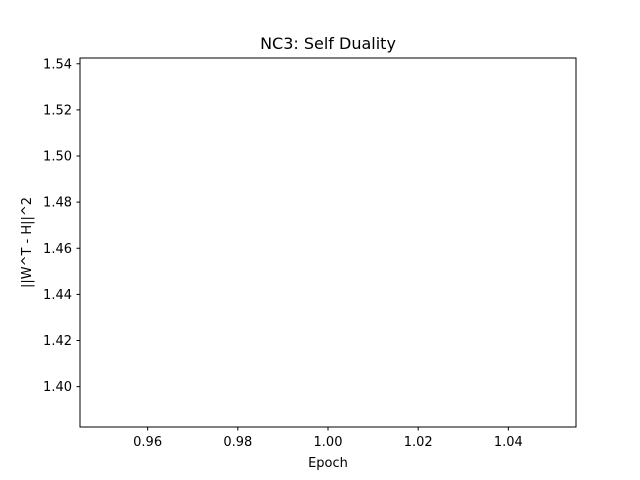  I want to click on chart-title: NC3: Self Duality, so click(328, 43).